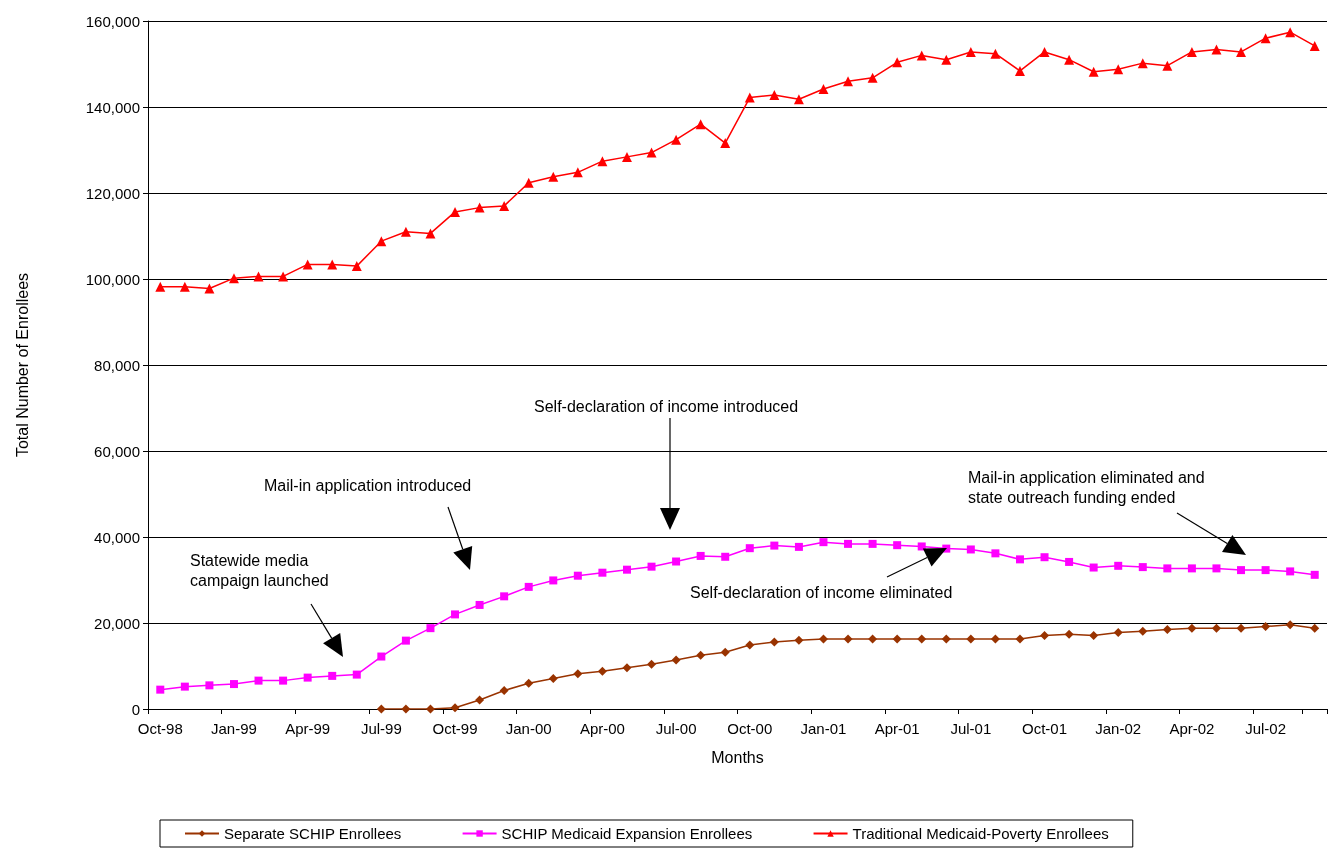 The height and width of the screenshot is (849, 1328). What do you see at coordinates (737, 757) in the screenshot?
I see `x-axis-title: Months` at bounding box center [737, 757].